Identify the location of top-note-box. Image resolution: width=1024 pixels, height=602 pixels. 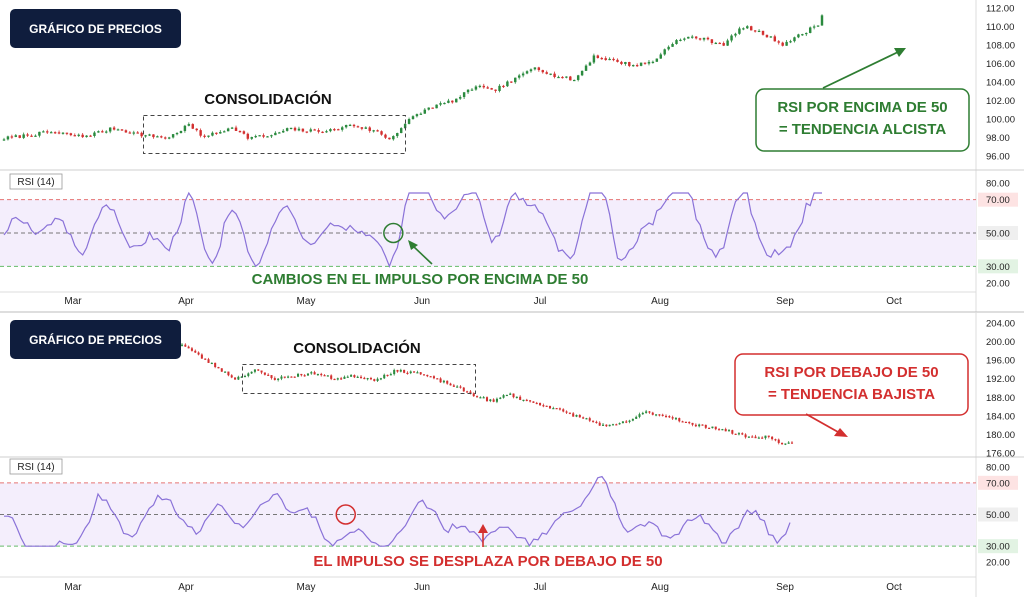
(862, 120).